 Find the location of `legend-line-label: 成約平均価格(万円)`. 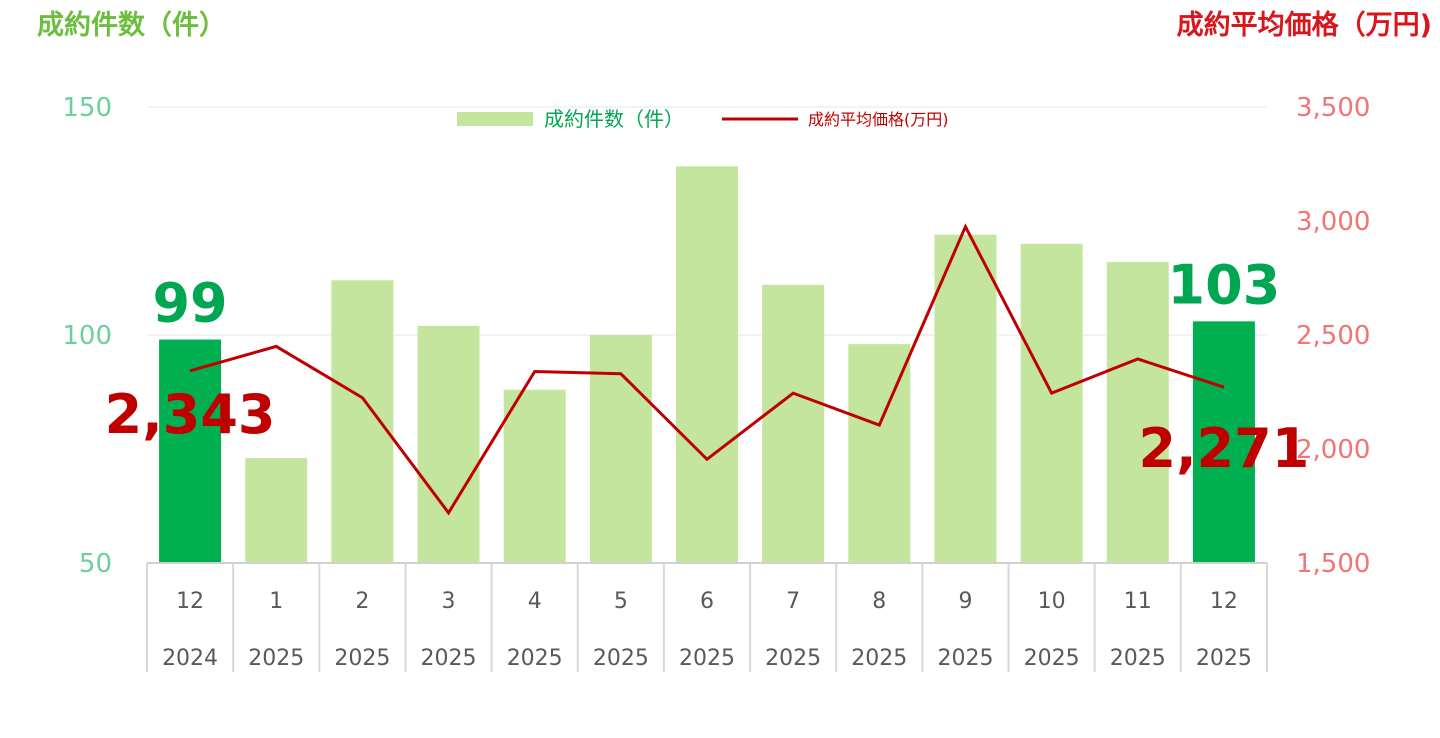

legend-line-label: 成約平均価格(万円) is located at coordinates (878, 119).